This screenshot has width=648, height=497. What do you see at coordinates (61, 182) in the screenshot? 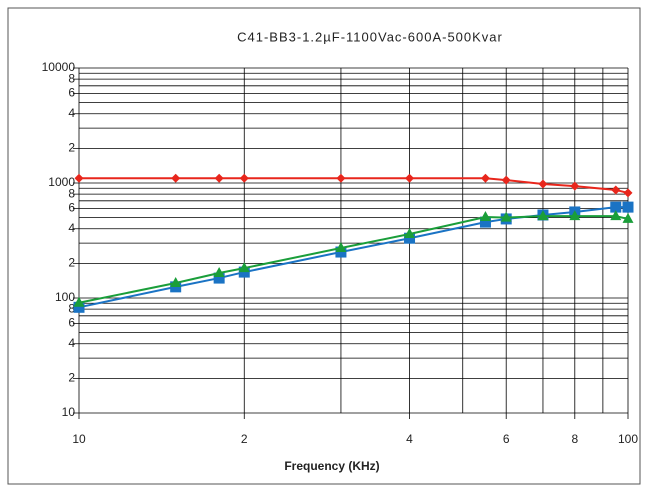
I see `y-tick-label: 1000` at bounding box center [61, 182].